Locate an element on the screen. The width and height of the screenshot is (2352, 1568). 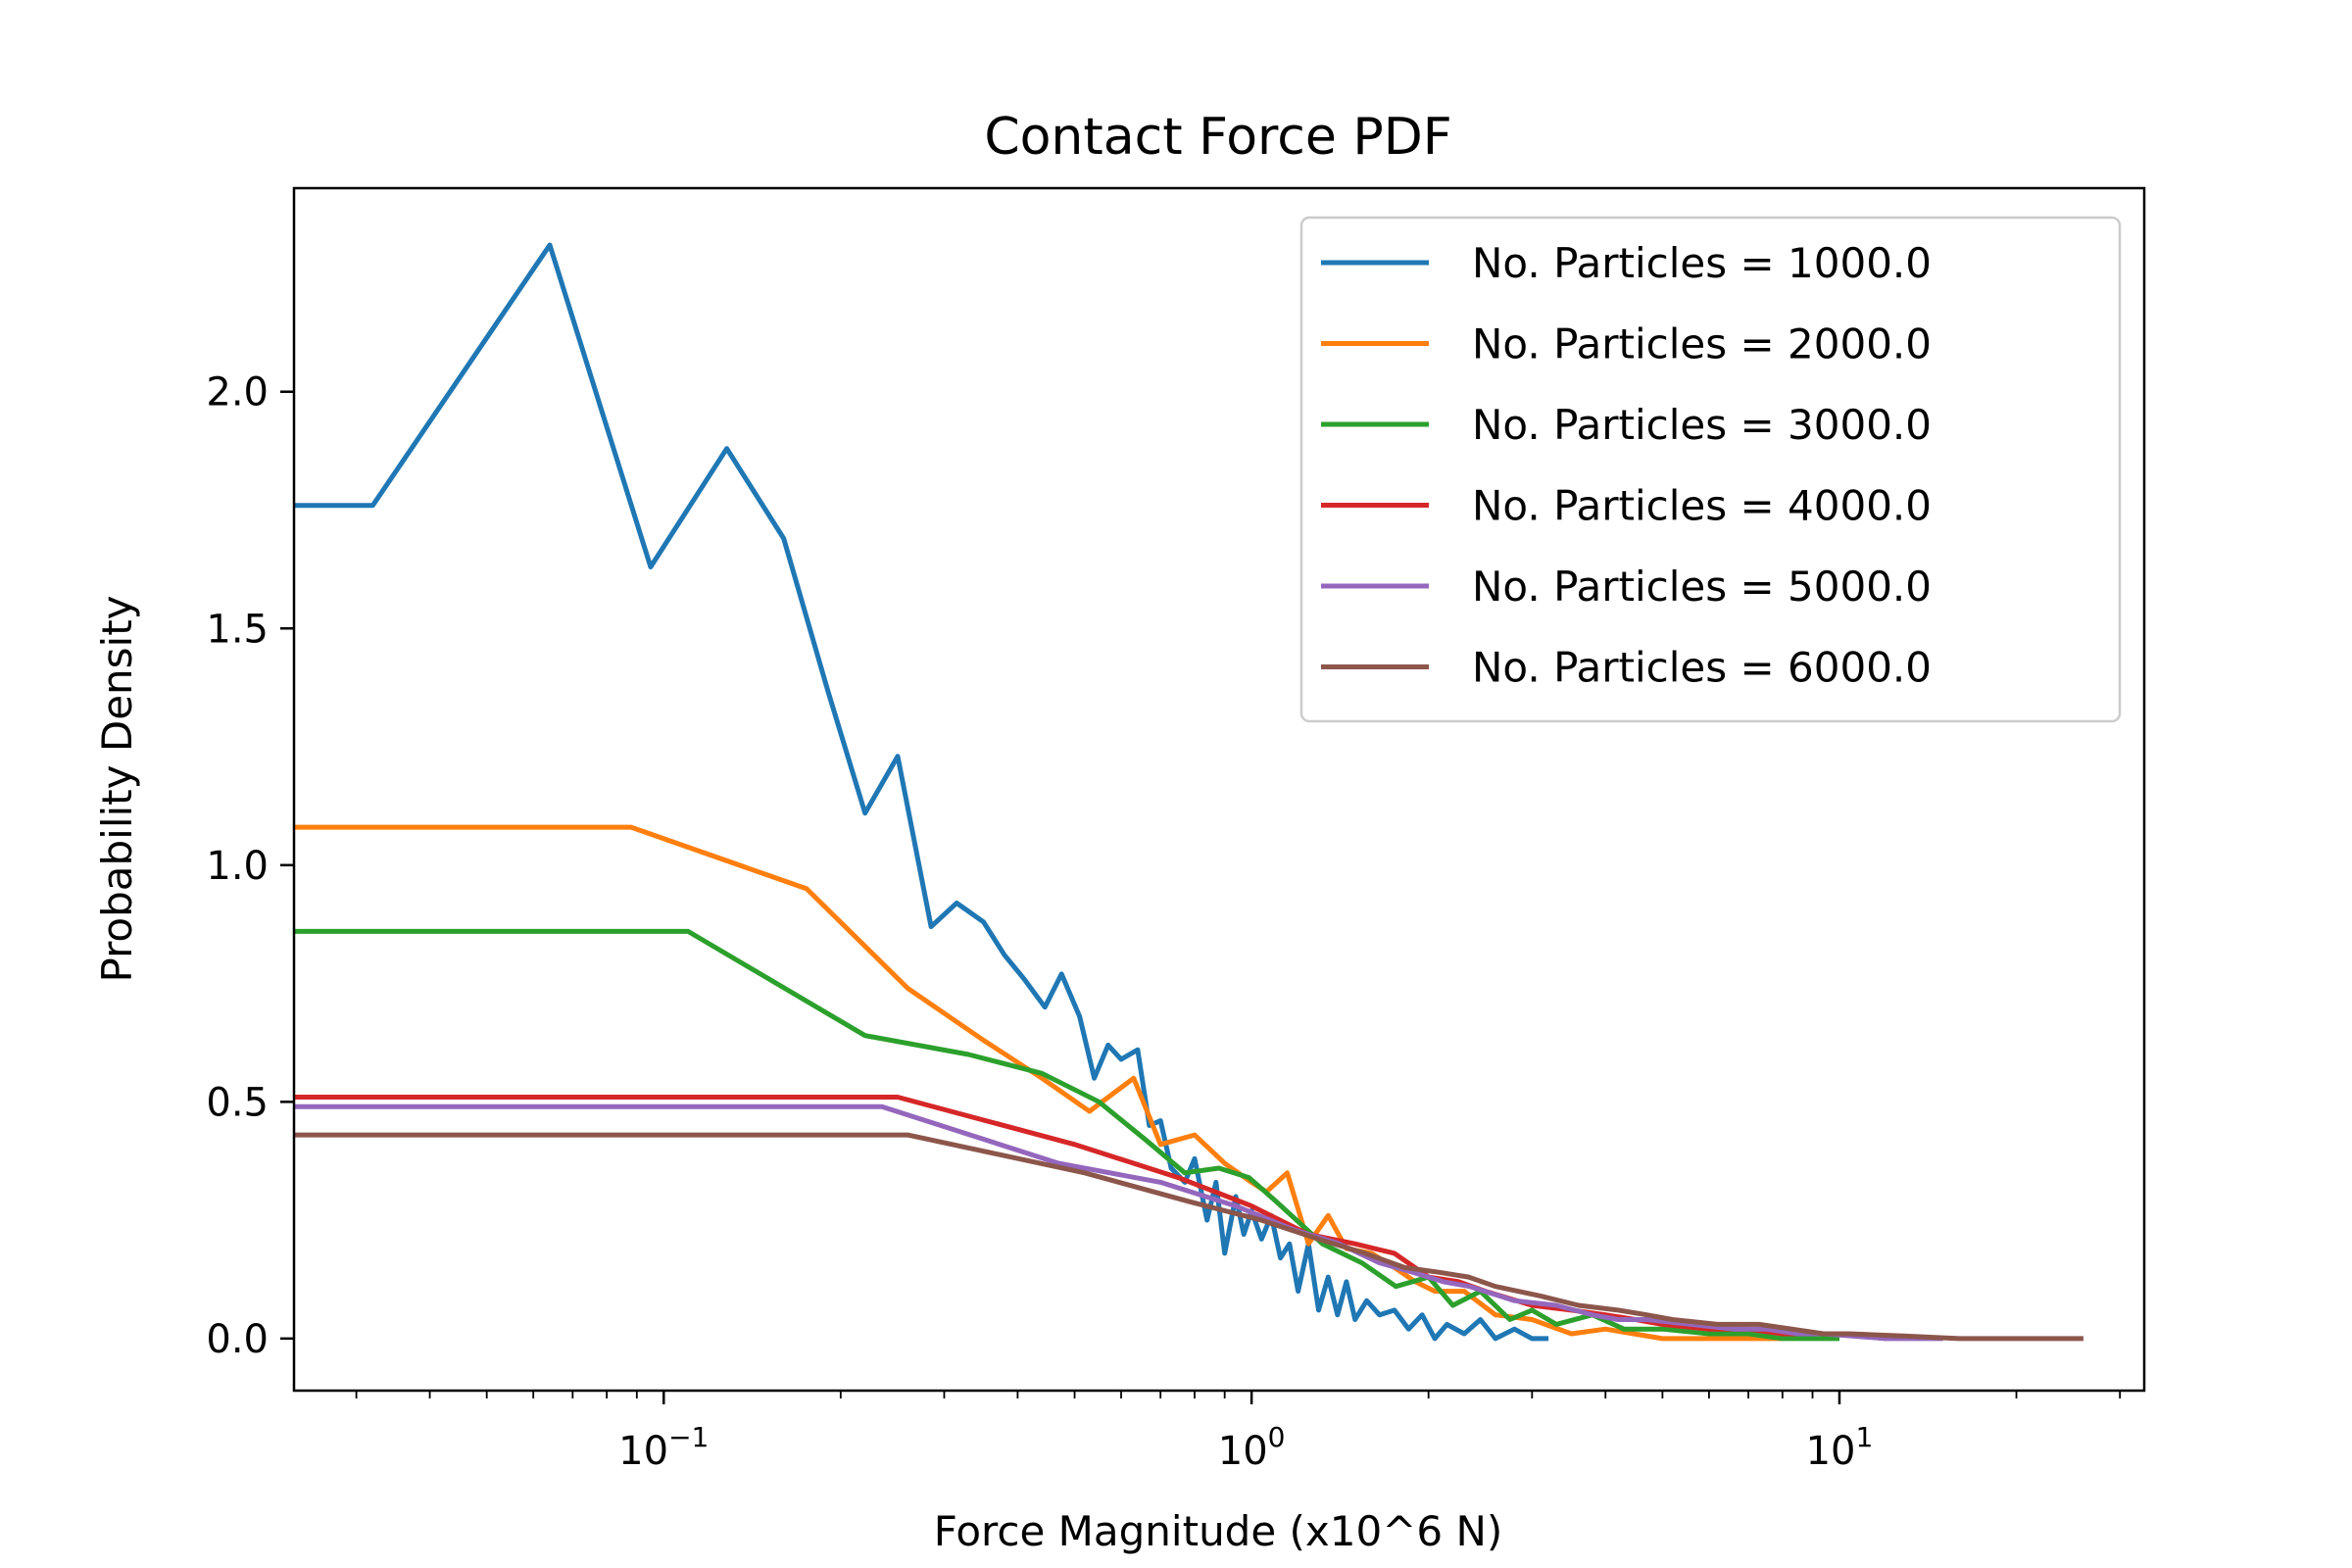
legend-label-6: No. Particles = 6000.0 is located at coordinates (1702, 668).